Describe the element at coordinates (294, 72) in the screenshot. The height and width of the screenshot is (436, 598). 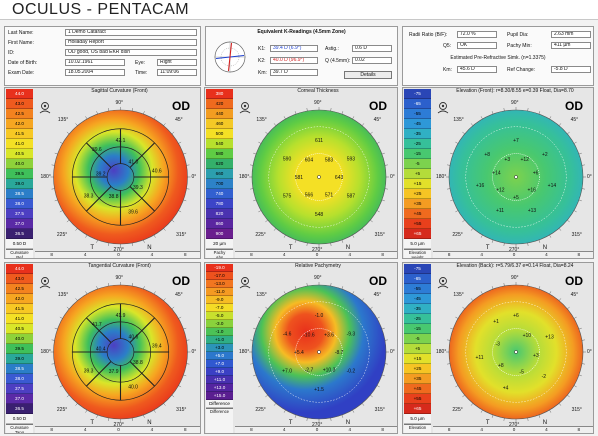
I see `km-field: 39.7 D` at that location.